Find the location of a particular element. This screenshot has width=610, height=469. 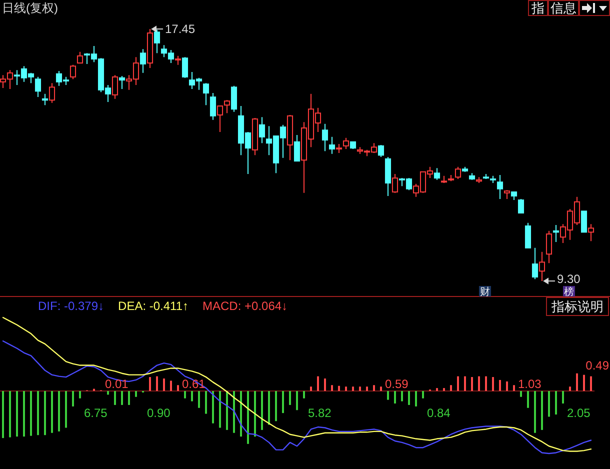

text: MACD: +0.064↓ is located at coordinates (245, 306).